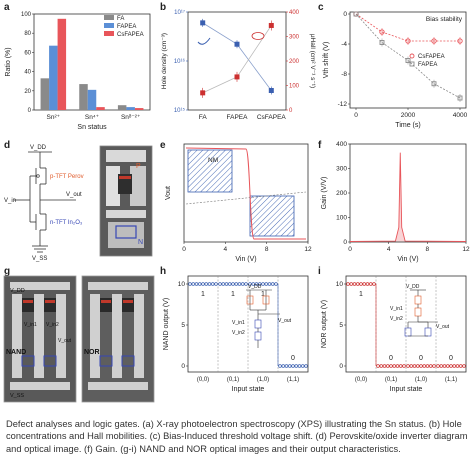 The width and height of the screenshot is (474, 474). What do you see at coordinates (412, 56) in the screenshot?
I see `legend-swatch-csfapea` at bounding box center [412, 56].